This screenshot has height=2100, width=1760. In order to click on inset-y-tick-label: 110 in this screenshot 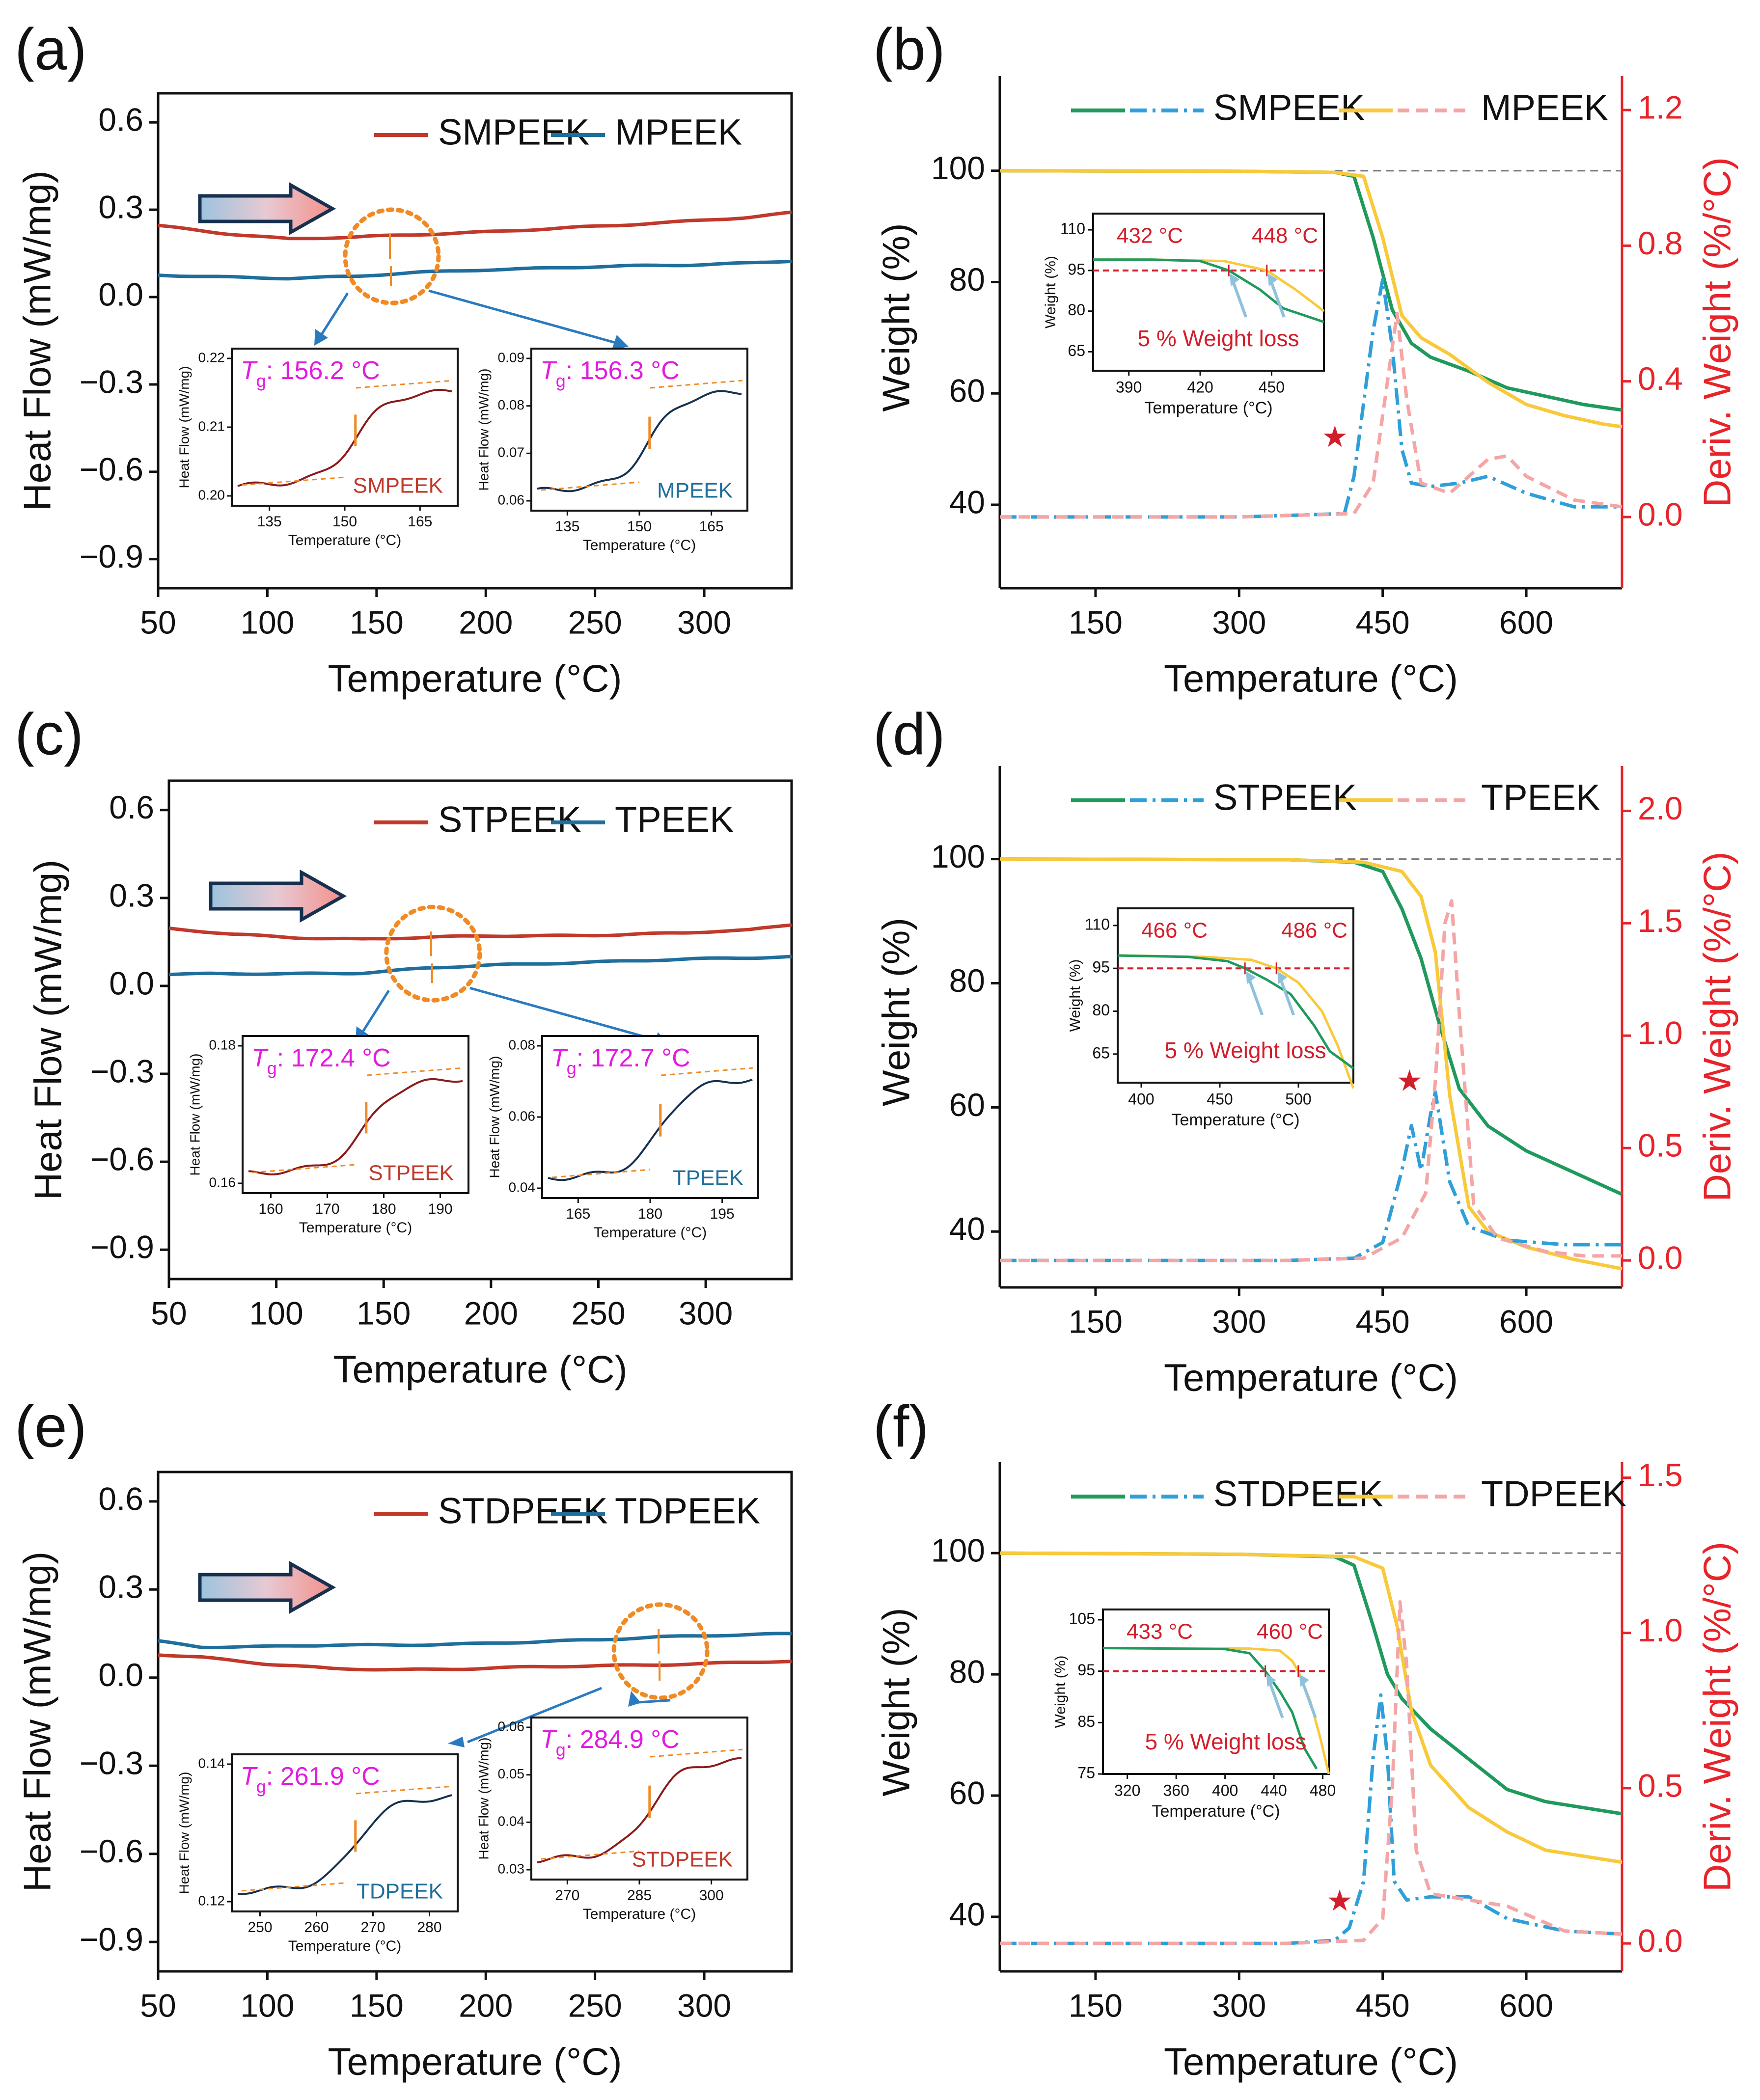, I will do `click(1072, 229)`.